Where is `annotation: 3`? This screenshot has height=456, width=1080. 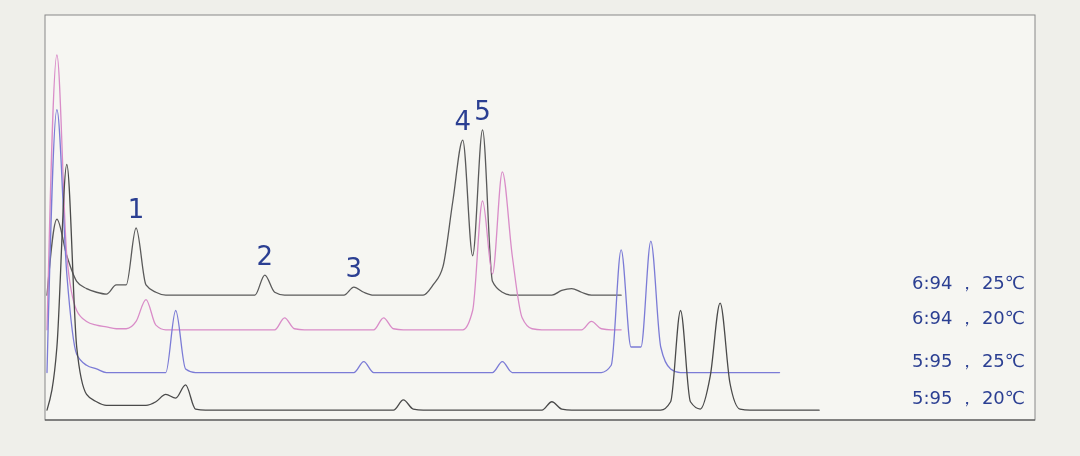
annotation: 3 is located at coordinates (354, 268).